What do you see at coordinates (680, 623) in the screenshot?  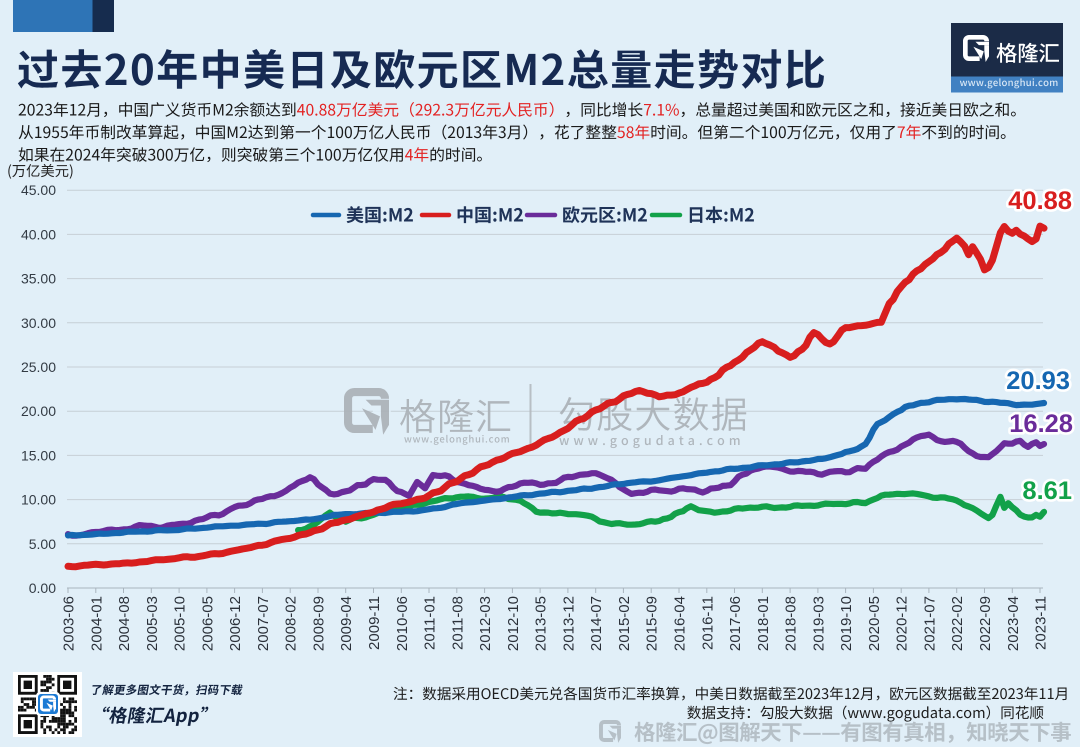 I see `svg-text: 2016-04` at bounding box center [680, 623].